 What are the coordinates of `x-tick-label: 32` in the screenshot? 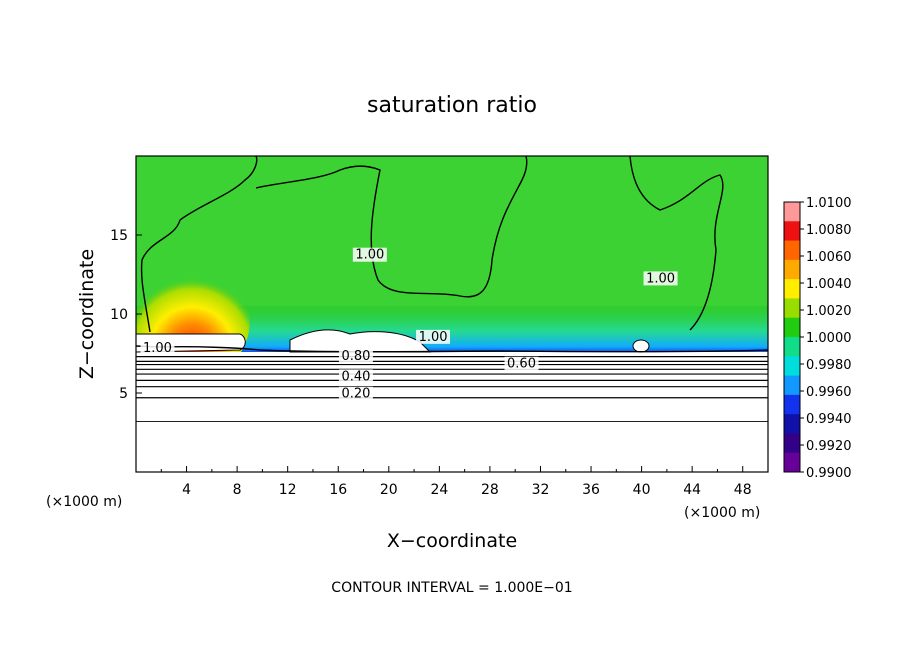 It's located at (541, 490).